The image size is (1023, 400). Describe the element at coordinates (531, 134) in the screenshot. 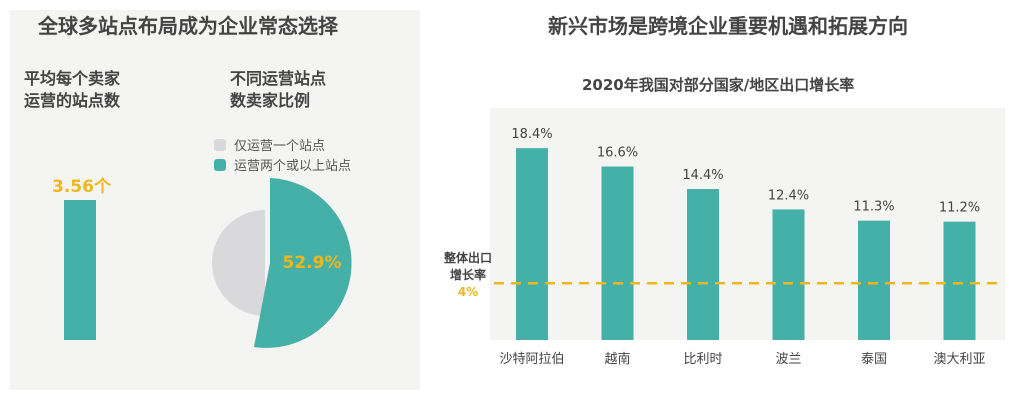

I see `bar-value-label-0: 18.4%` at that location.